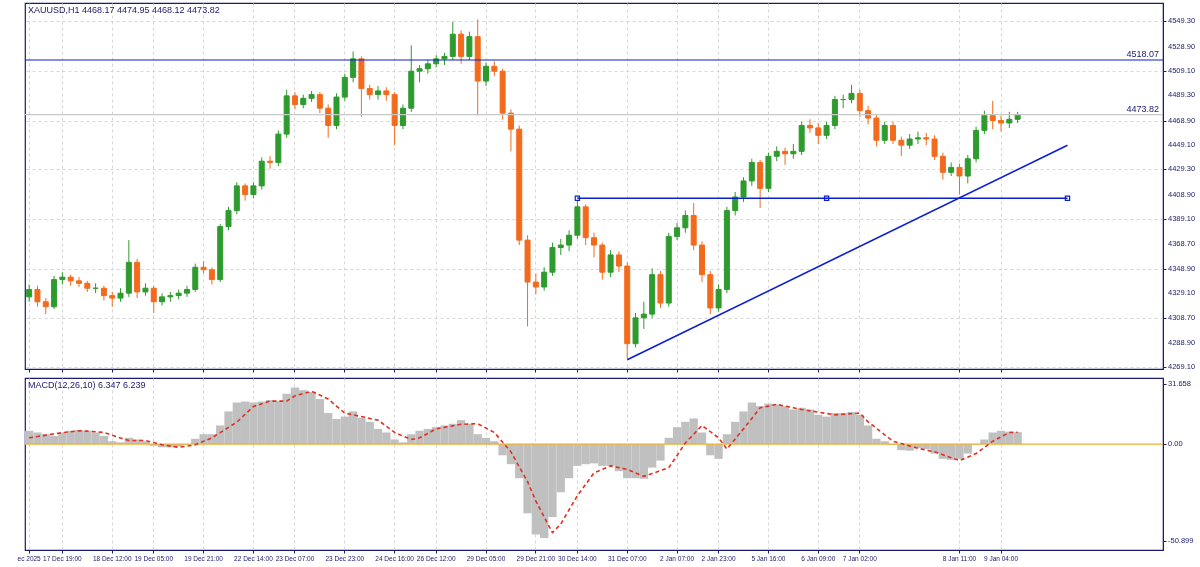 Image resolution: width=1200 pixels, height=567 pixels. What do you see at coordinates (124, 10) in the screenshot?
I see `chart-title: XAUUSD,H1 4468.17 4474.95 4468.12 4473.82` at bounding box center [124, 10].